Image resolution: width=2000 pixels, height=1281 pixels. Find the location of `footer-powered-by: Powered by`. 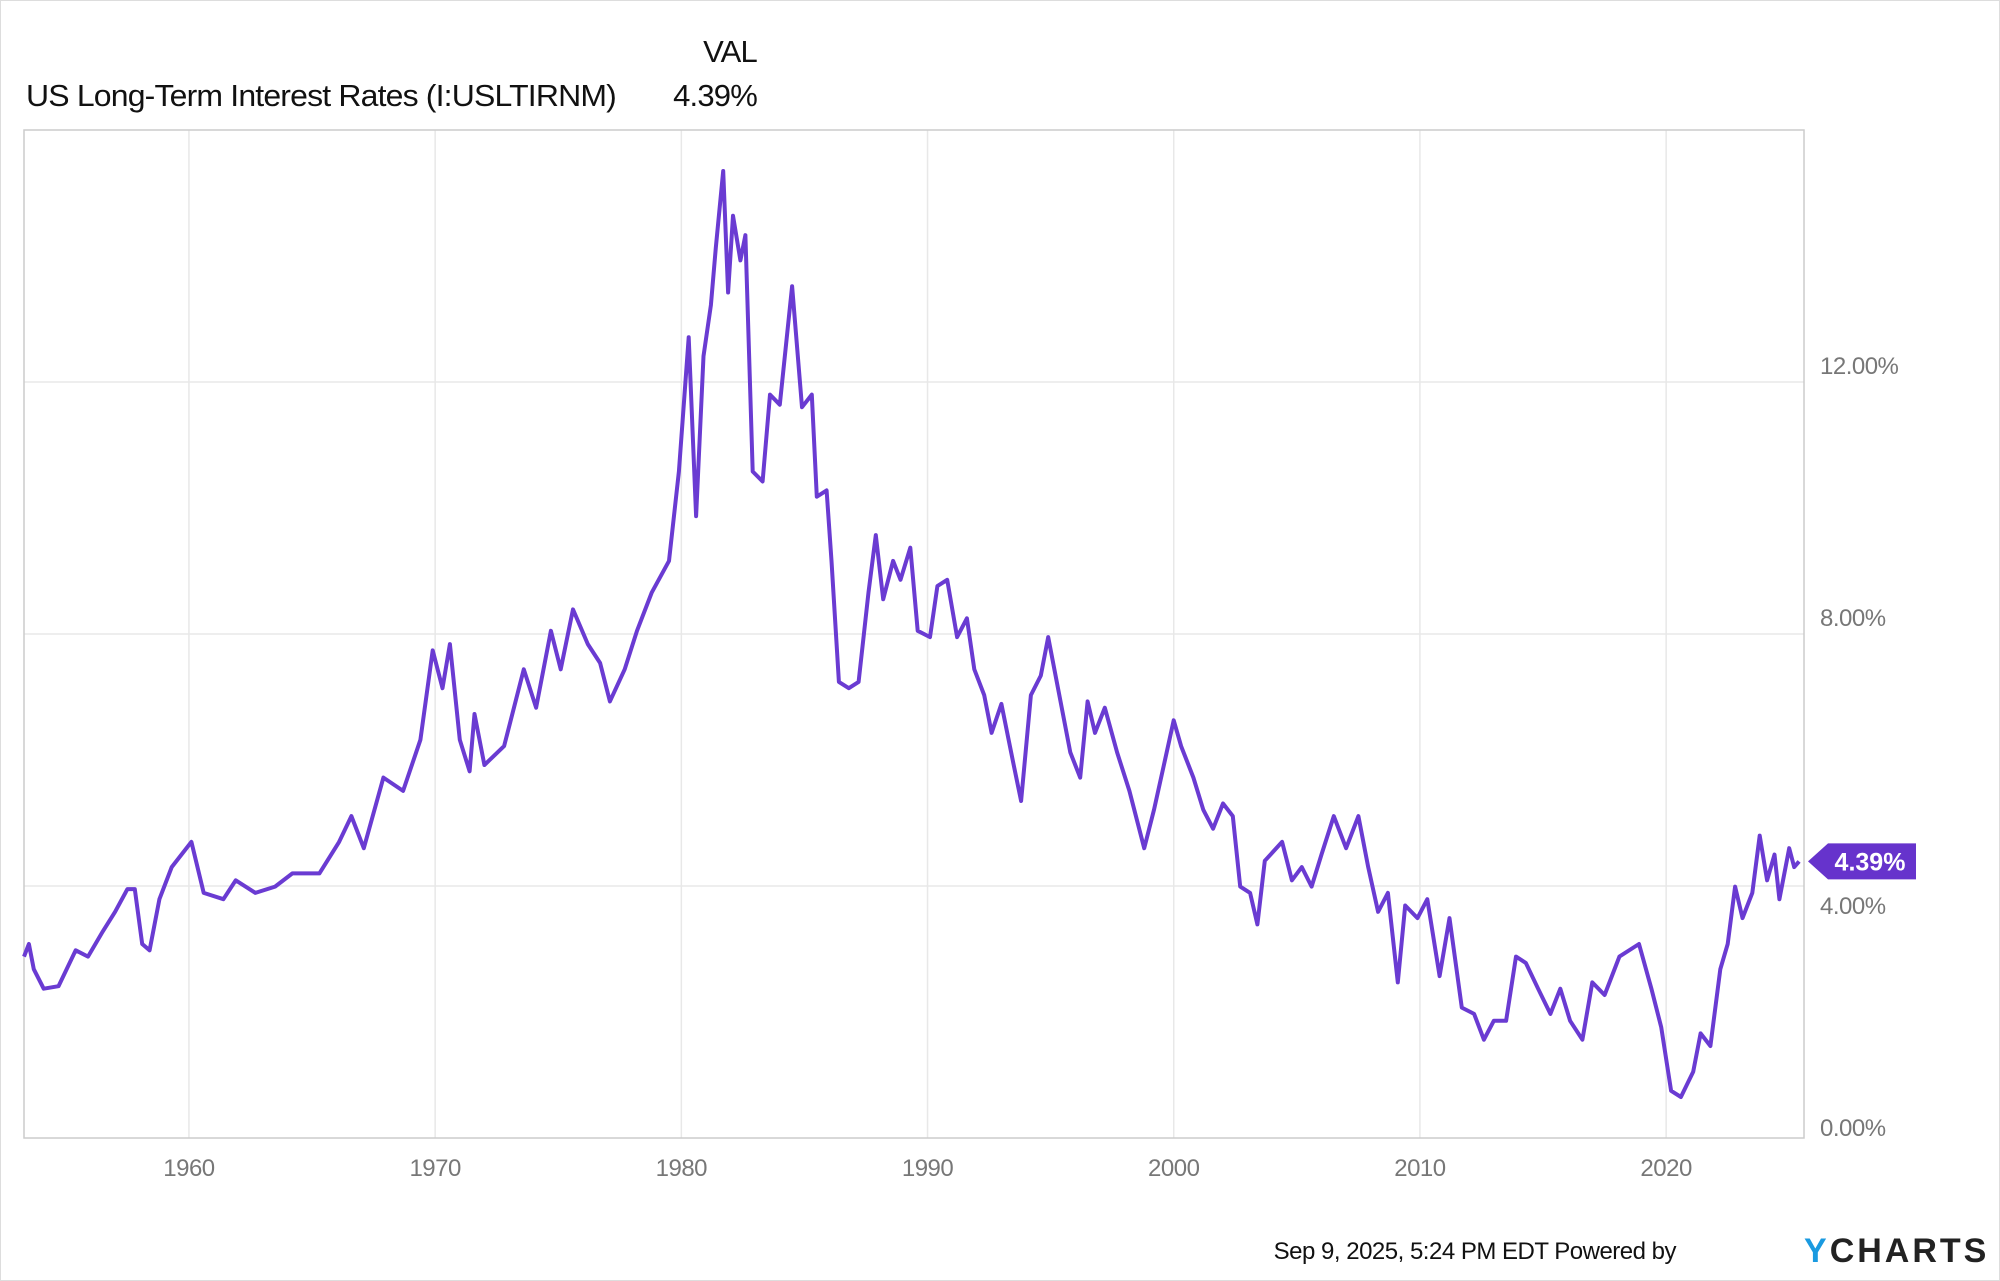

footer-powered-by: Powered by is located at coordinates (1615, 1251).